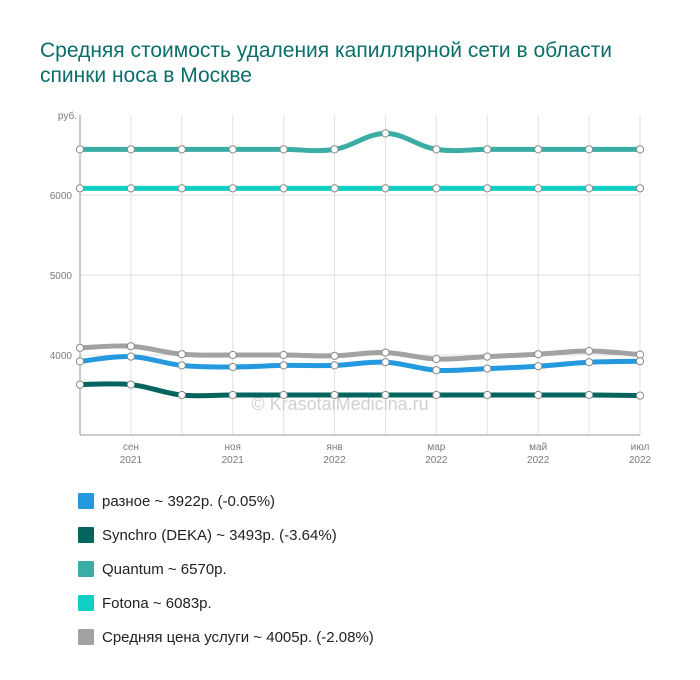 This screenshot has height=680, width=700. Describe the element at coordinates (538, 447) in the screenshot. I see `x-tick-month: май` at that location.